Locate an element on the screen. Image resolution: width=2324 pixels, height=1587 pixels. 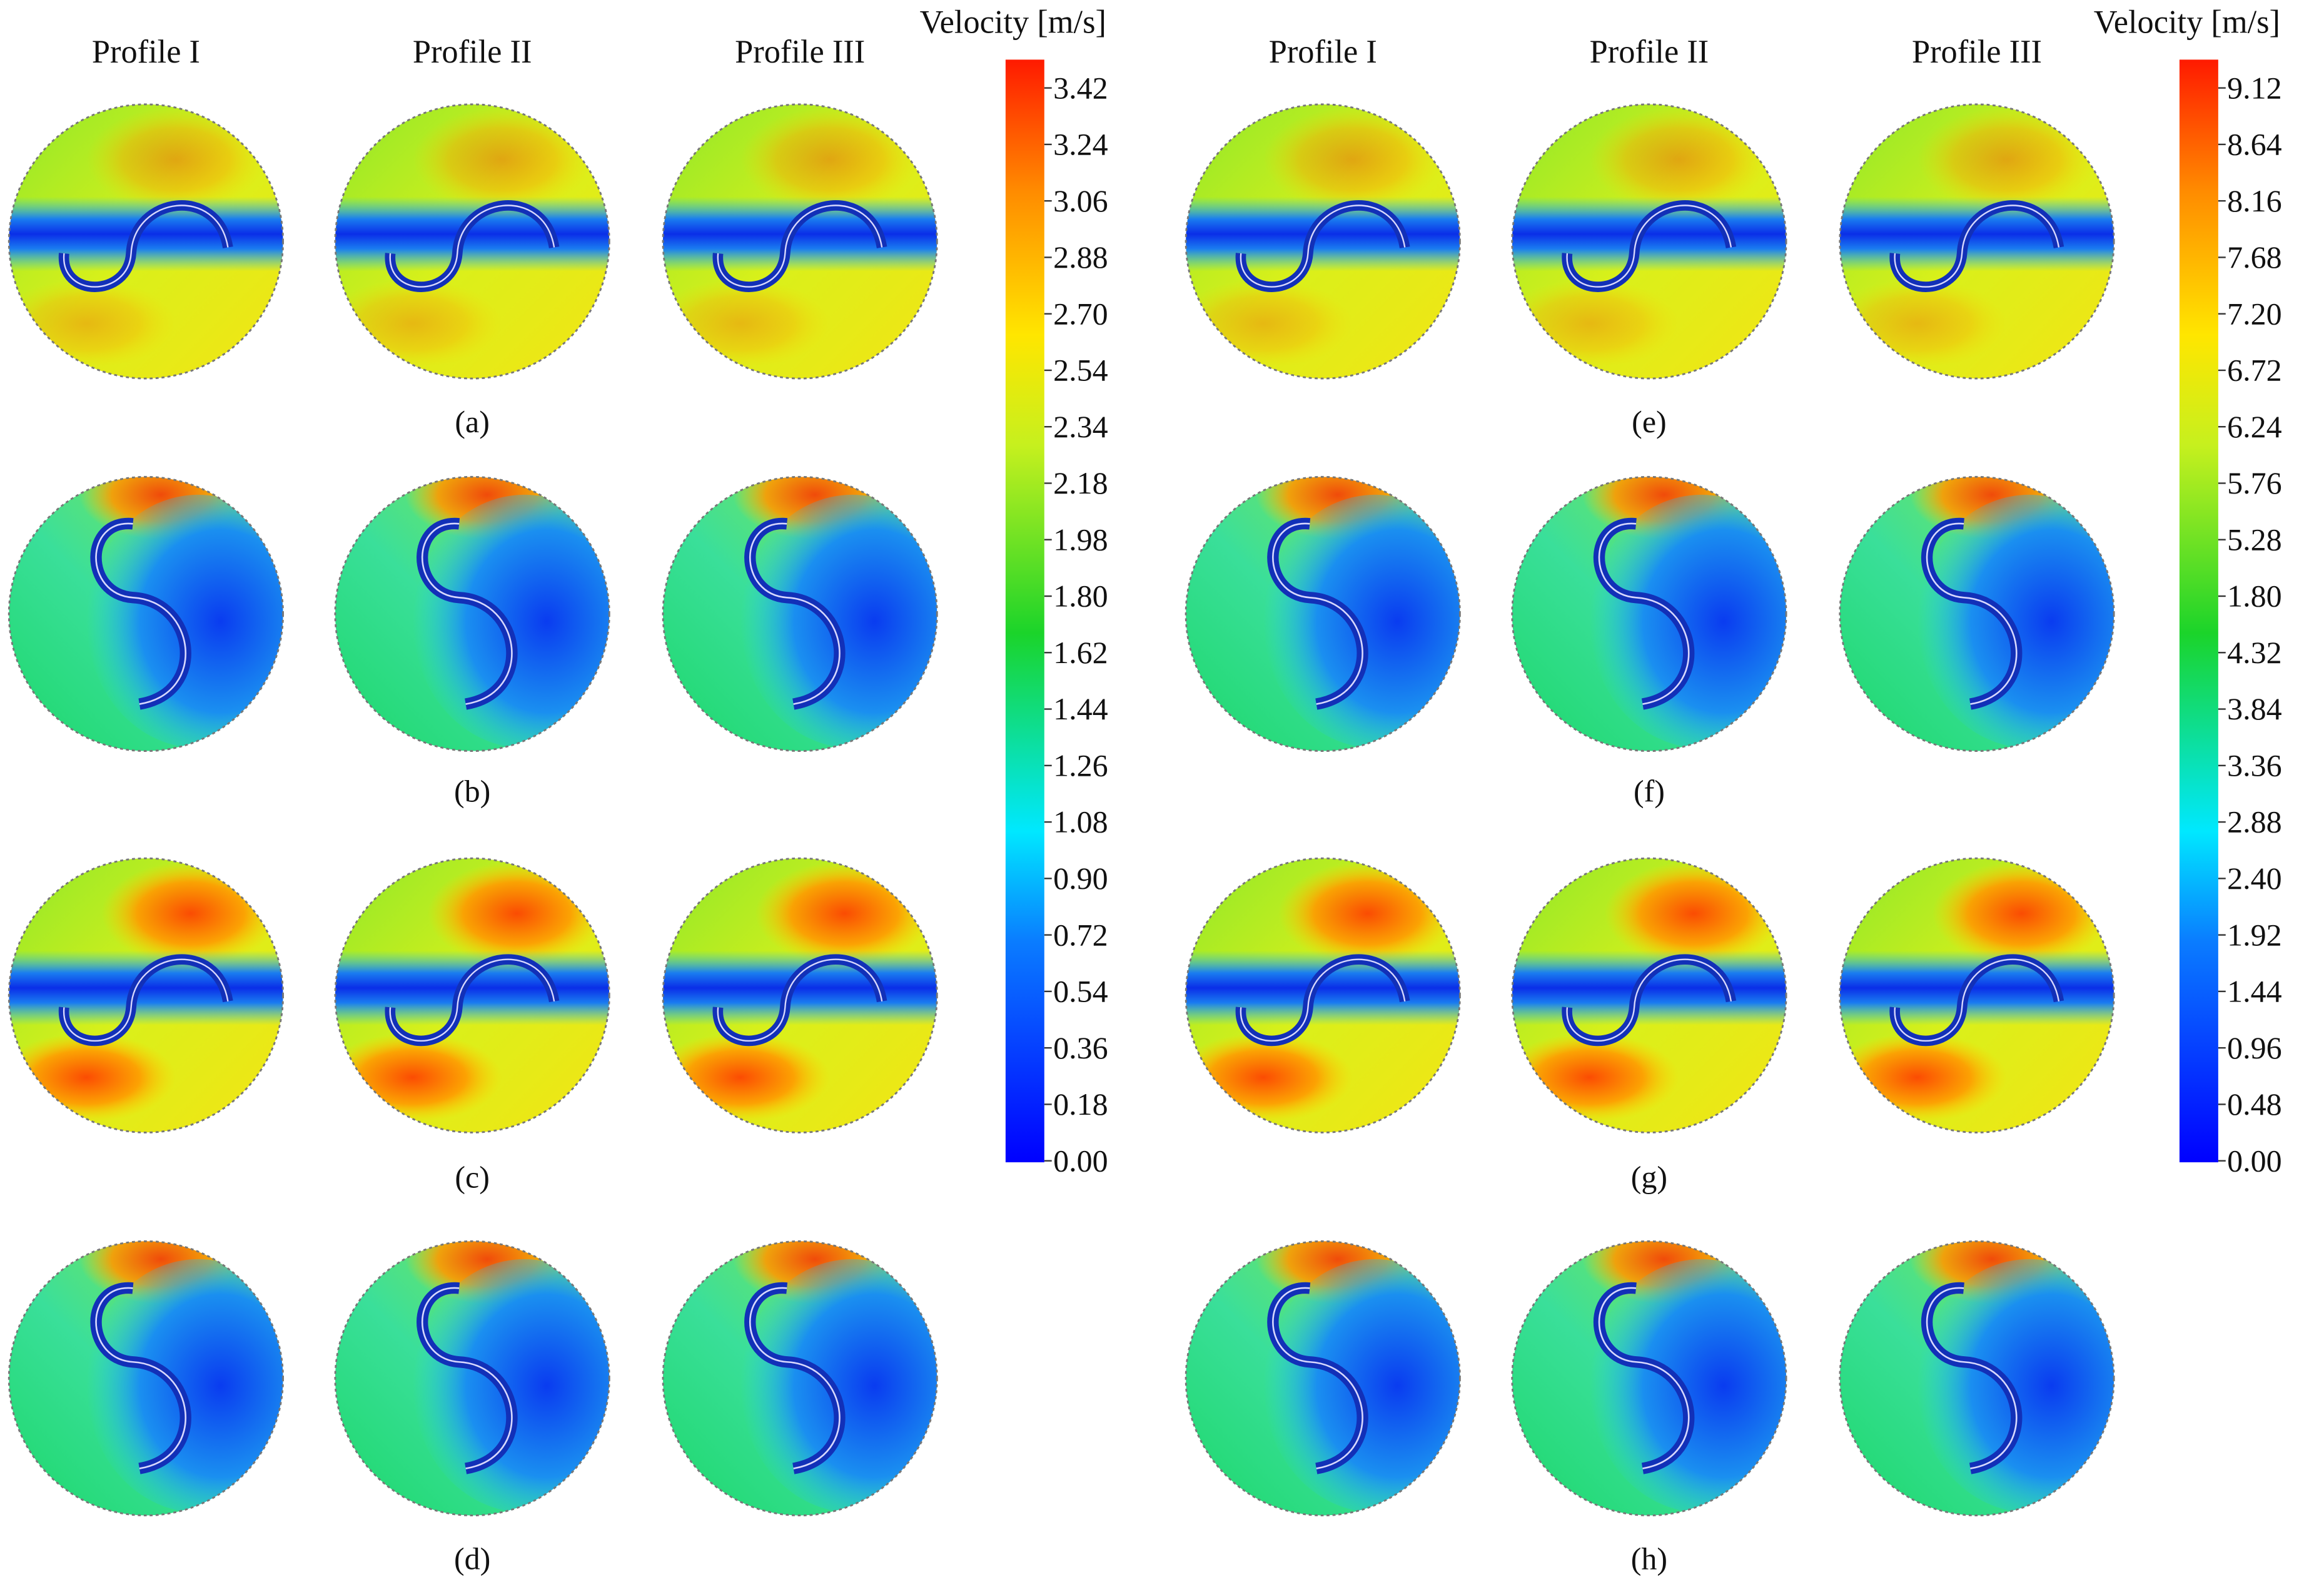
colorbar-tick-label: 0.48 is located at coordinates (2254, 1104).